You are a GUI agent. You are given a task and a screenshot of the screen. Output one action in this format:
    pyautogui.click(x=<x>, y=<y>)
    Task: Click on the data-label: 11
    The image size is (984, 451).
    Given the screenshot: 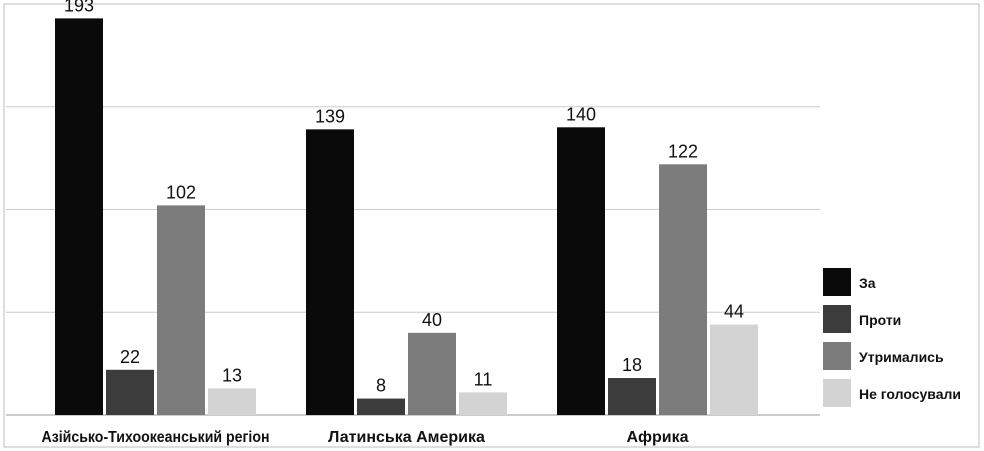 What is the action you would take?
    pyautogui.click(x=483, y=379)
    